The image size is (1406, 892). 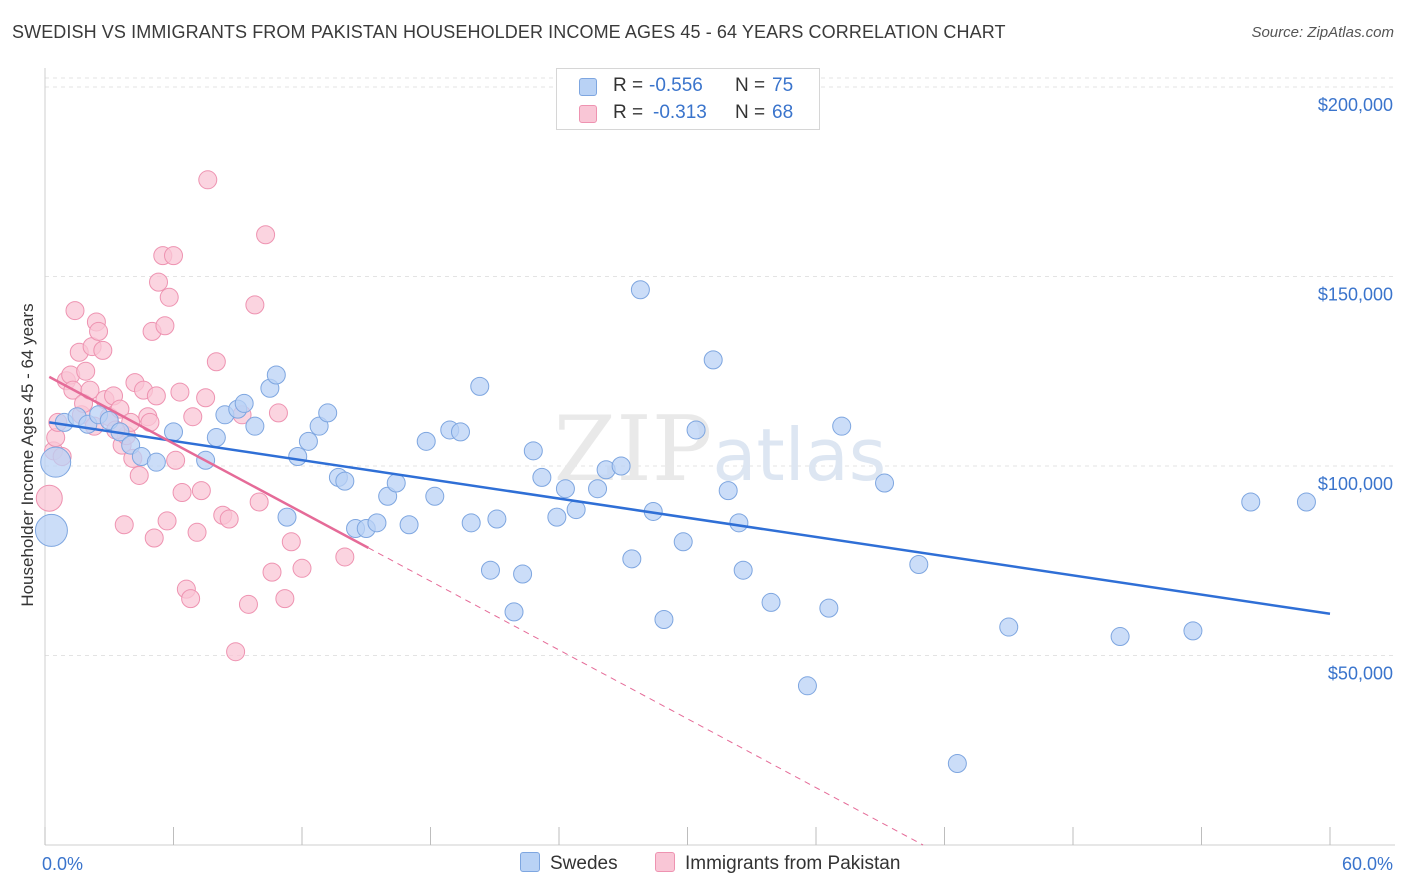 I want to click on pakistan-trend-line, so click(x=208, y=462).